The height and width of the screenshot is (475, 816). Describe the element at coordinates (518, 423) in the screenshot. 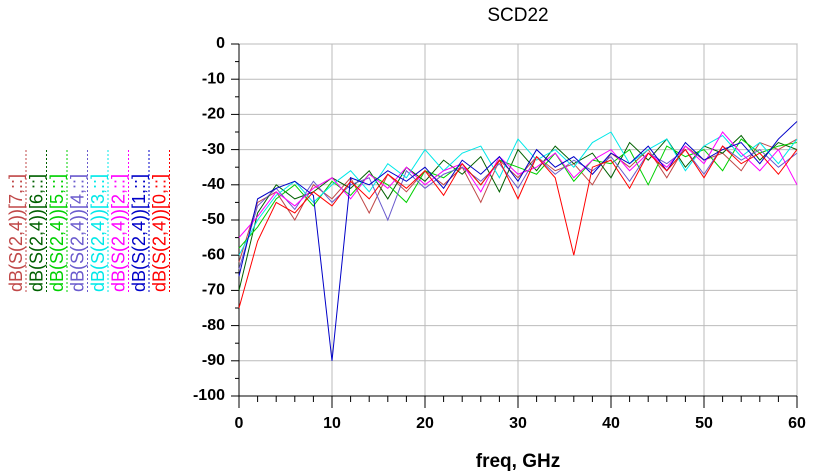

I see `x-tick-label: 30` at that location.